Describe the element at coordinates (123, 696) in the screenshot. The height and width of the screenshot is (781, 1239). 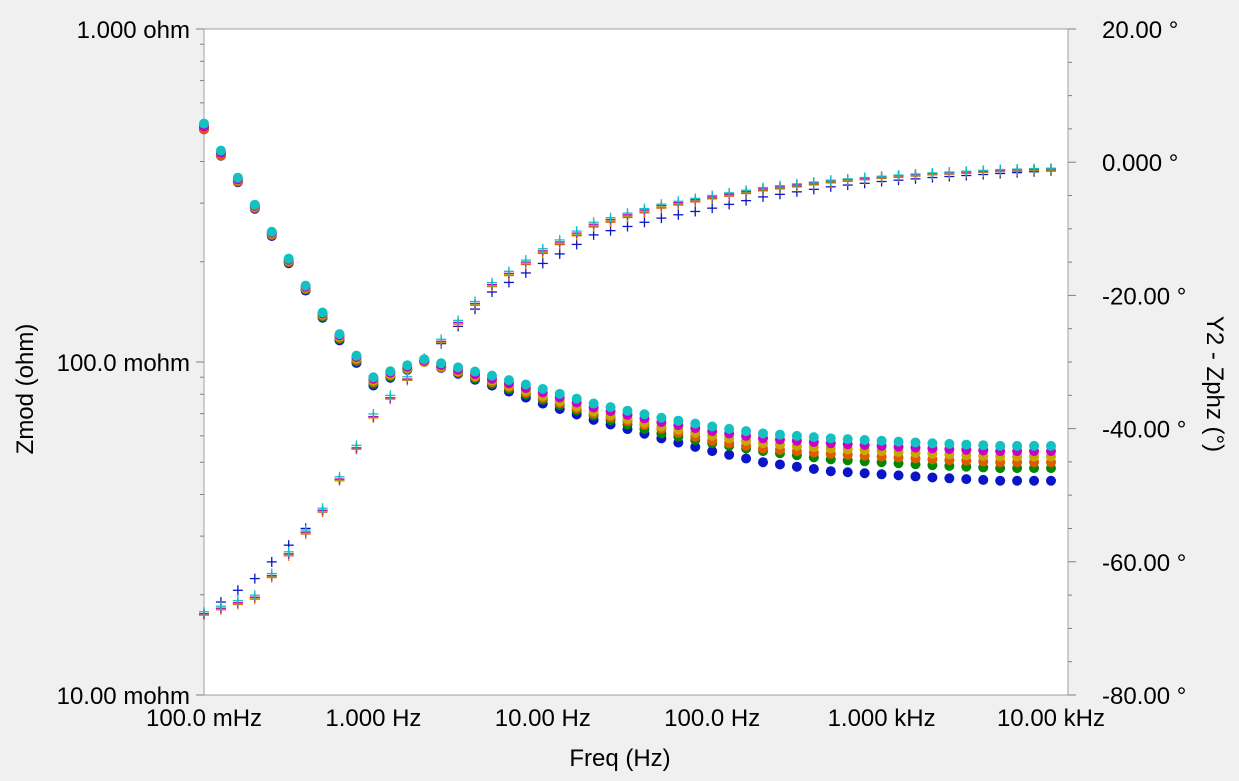
I see `y-tick-label: 10.00 mohm` at that location.